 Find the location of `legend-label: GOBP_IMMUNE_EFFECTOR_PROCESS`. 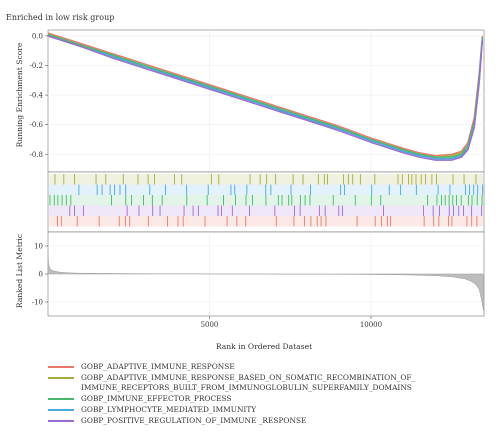

legend-label: GOBP_IMMUNE_EFFECTOR_PROCESS is located at coordinates (156, 398).